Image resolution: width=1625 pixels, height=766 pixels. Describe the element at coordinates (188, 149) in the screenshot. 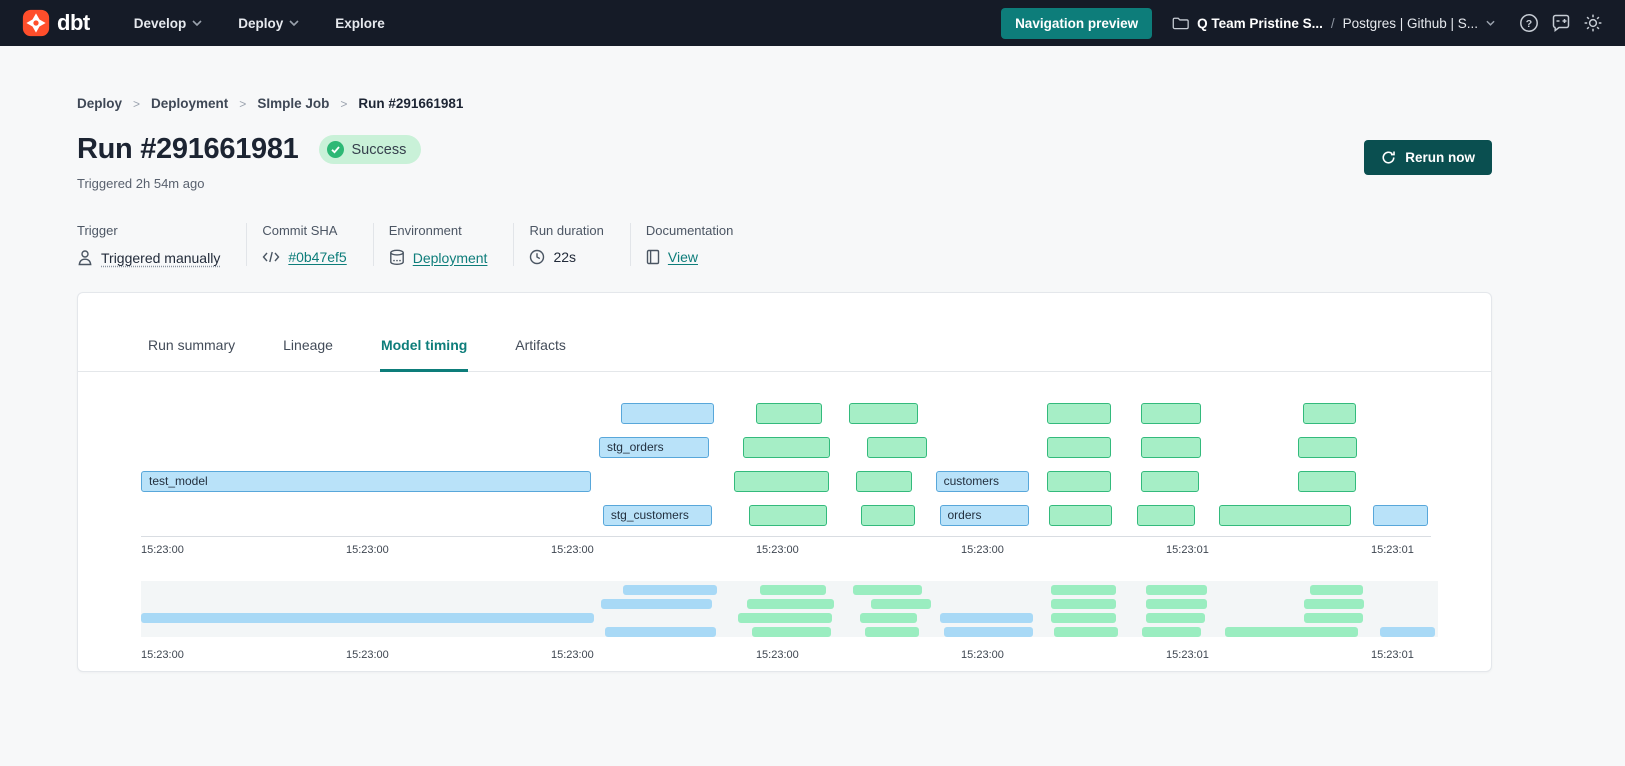

I see `page-title: Run #291661981` at that location.